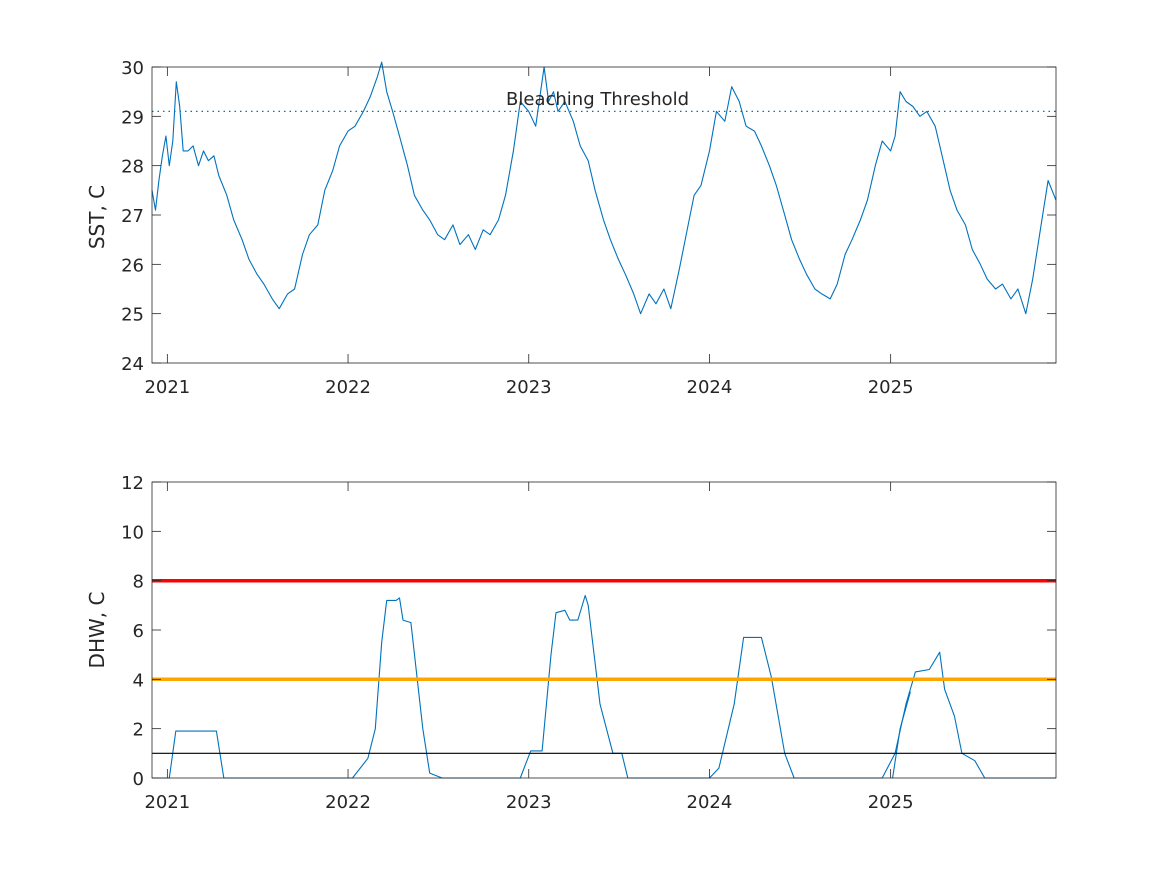 This screenshot has width=1167, height=875. I want to click on dhw-y-tick-label: 6, so click(138, 631).